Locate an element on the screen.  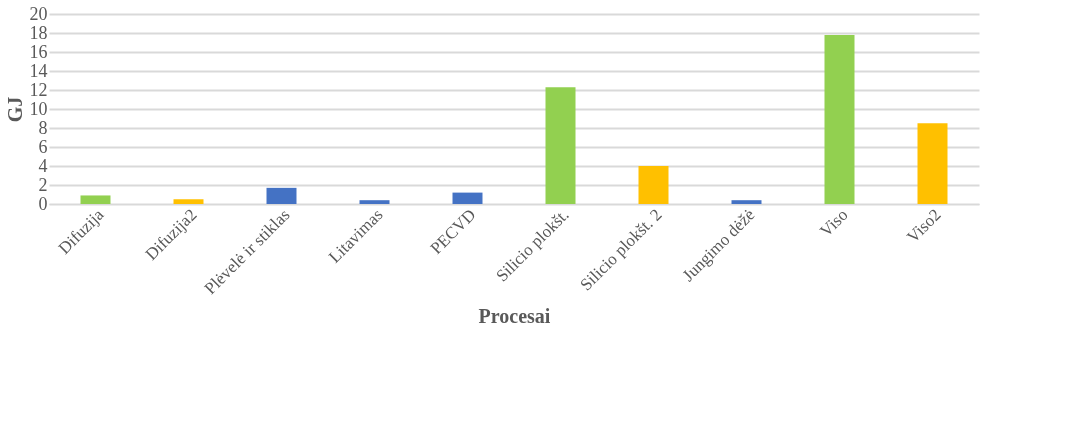
y-tick-label: 10 is located at coordinates (38, 108).